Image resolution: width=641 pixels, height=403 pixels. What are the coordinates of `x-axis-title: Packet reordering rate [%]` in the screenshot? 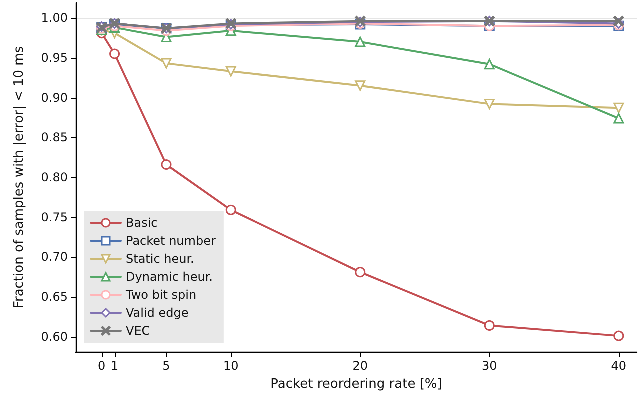 It's located at (356, 384).